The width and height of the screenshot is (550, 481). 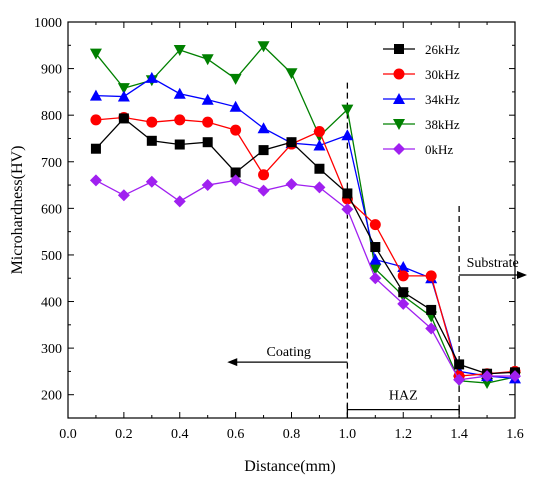 What do you see at coordinates (124, 434) in the screenshot?
I see `x-tick-label: 0.2` at bounding box center [124, 434].